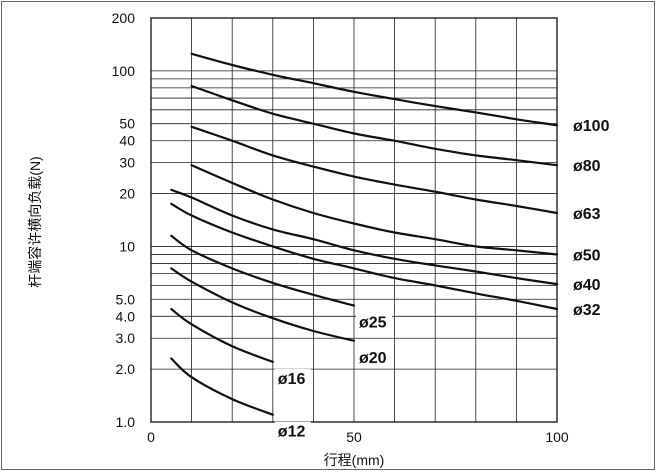  What do you see at coordinates (354, 460) in the screenshot?
I see `x-axis-label: 行程(mm)` at bounding box center [354, 460].